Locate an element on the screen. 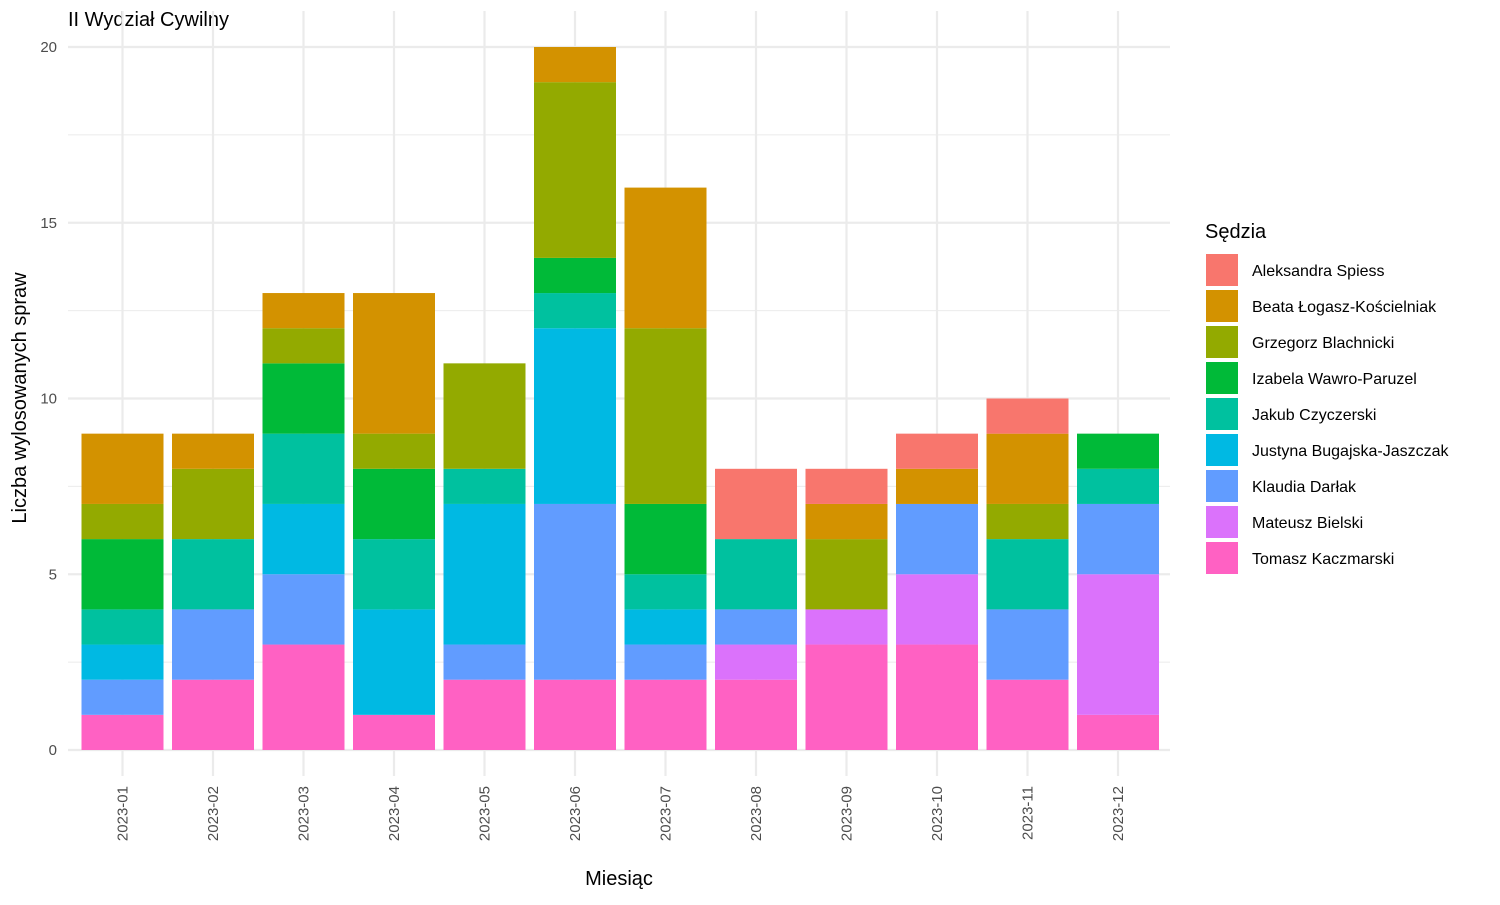 This screenshot has height=905, width=1500. legend-label: Klaudia Darłak is located at coordinates (1304, 487).